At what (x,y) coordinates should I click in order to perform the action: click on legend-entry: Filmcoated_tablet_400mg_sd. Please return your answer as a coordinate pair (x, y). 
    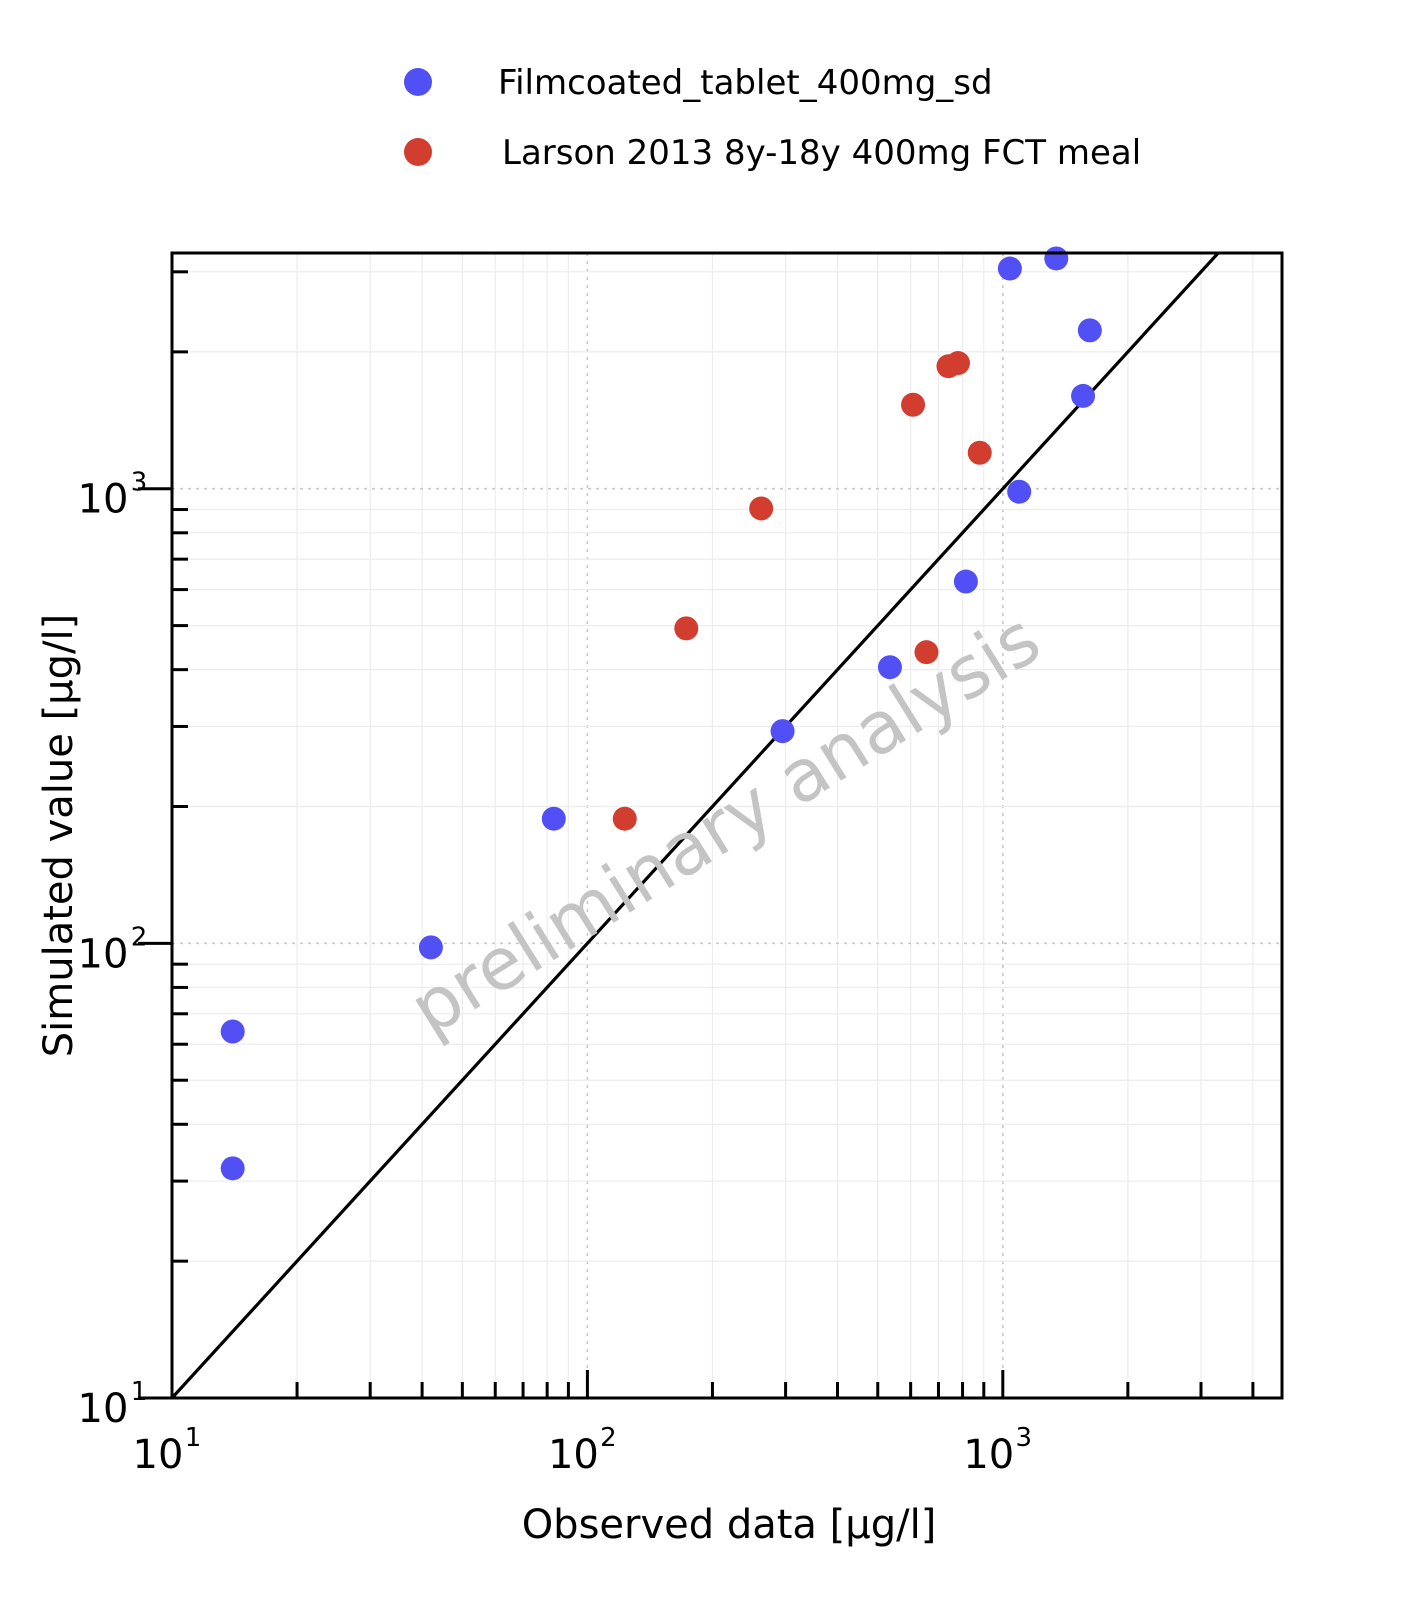
    Looking at the image, I should click on (698, 83).